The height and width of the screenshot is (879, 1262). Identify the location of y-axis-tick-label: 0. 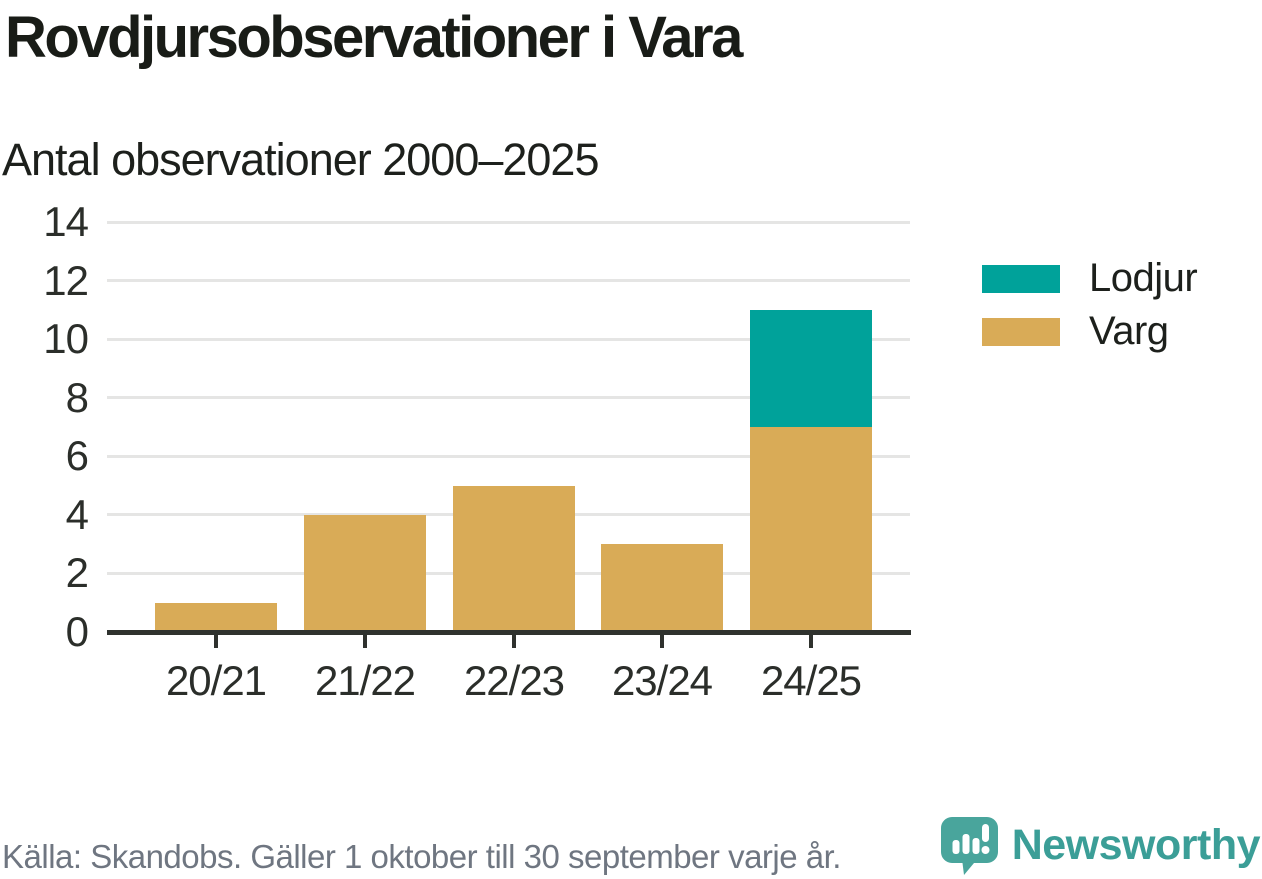
(77, 631).